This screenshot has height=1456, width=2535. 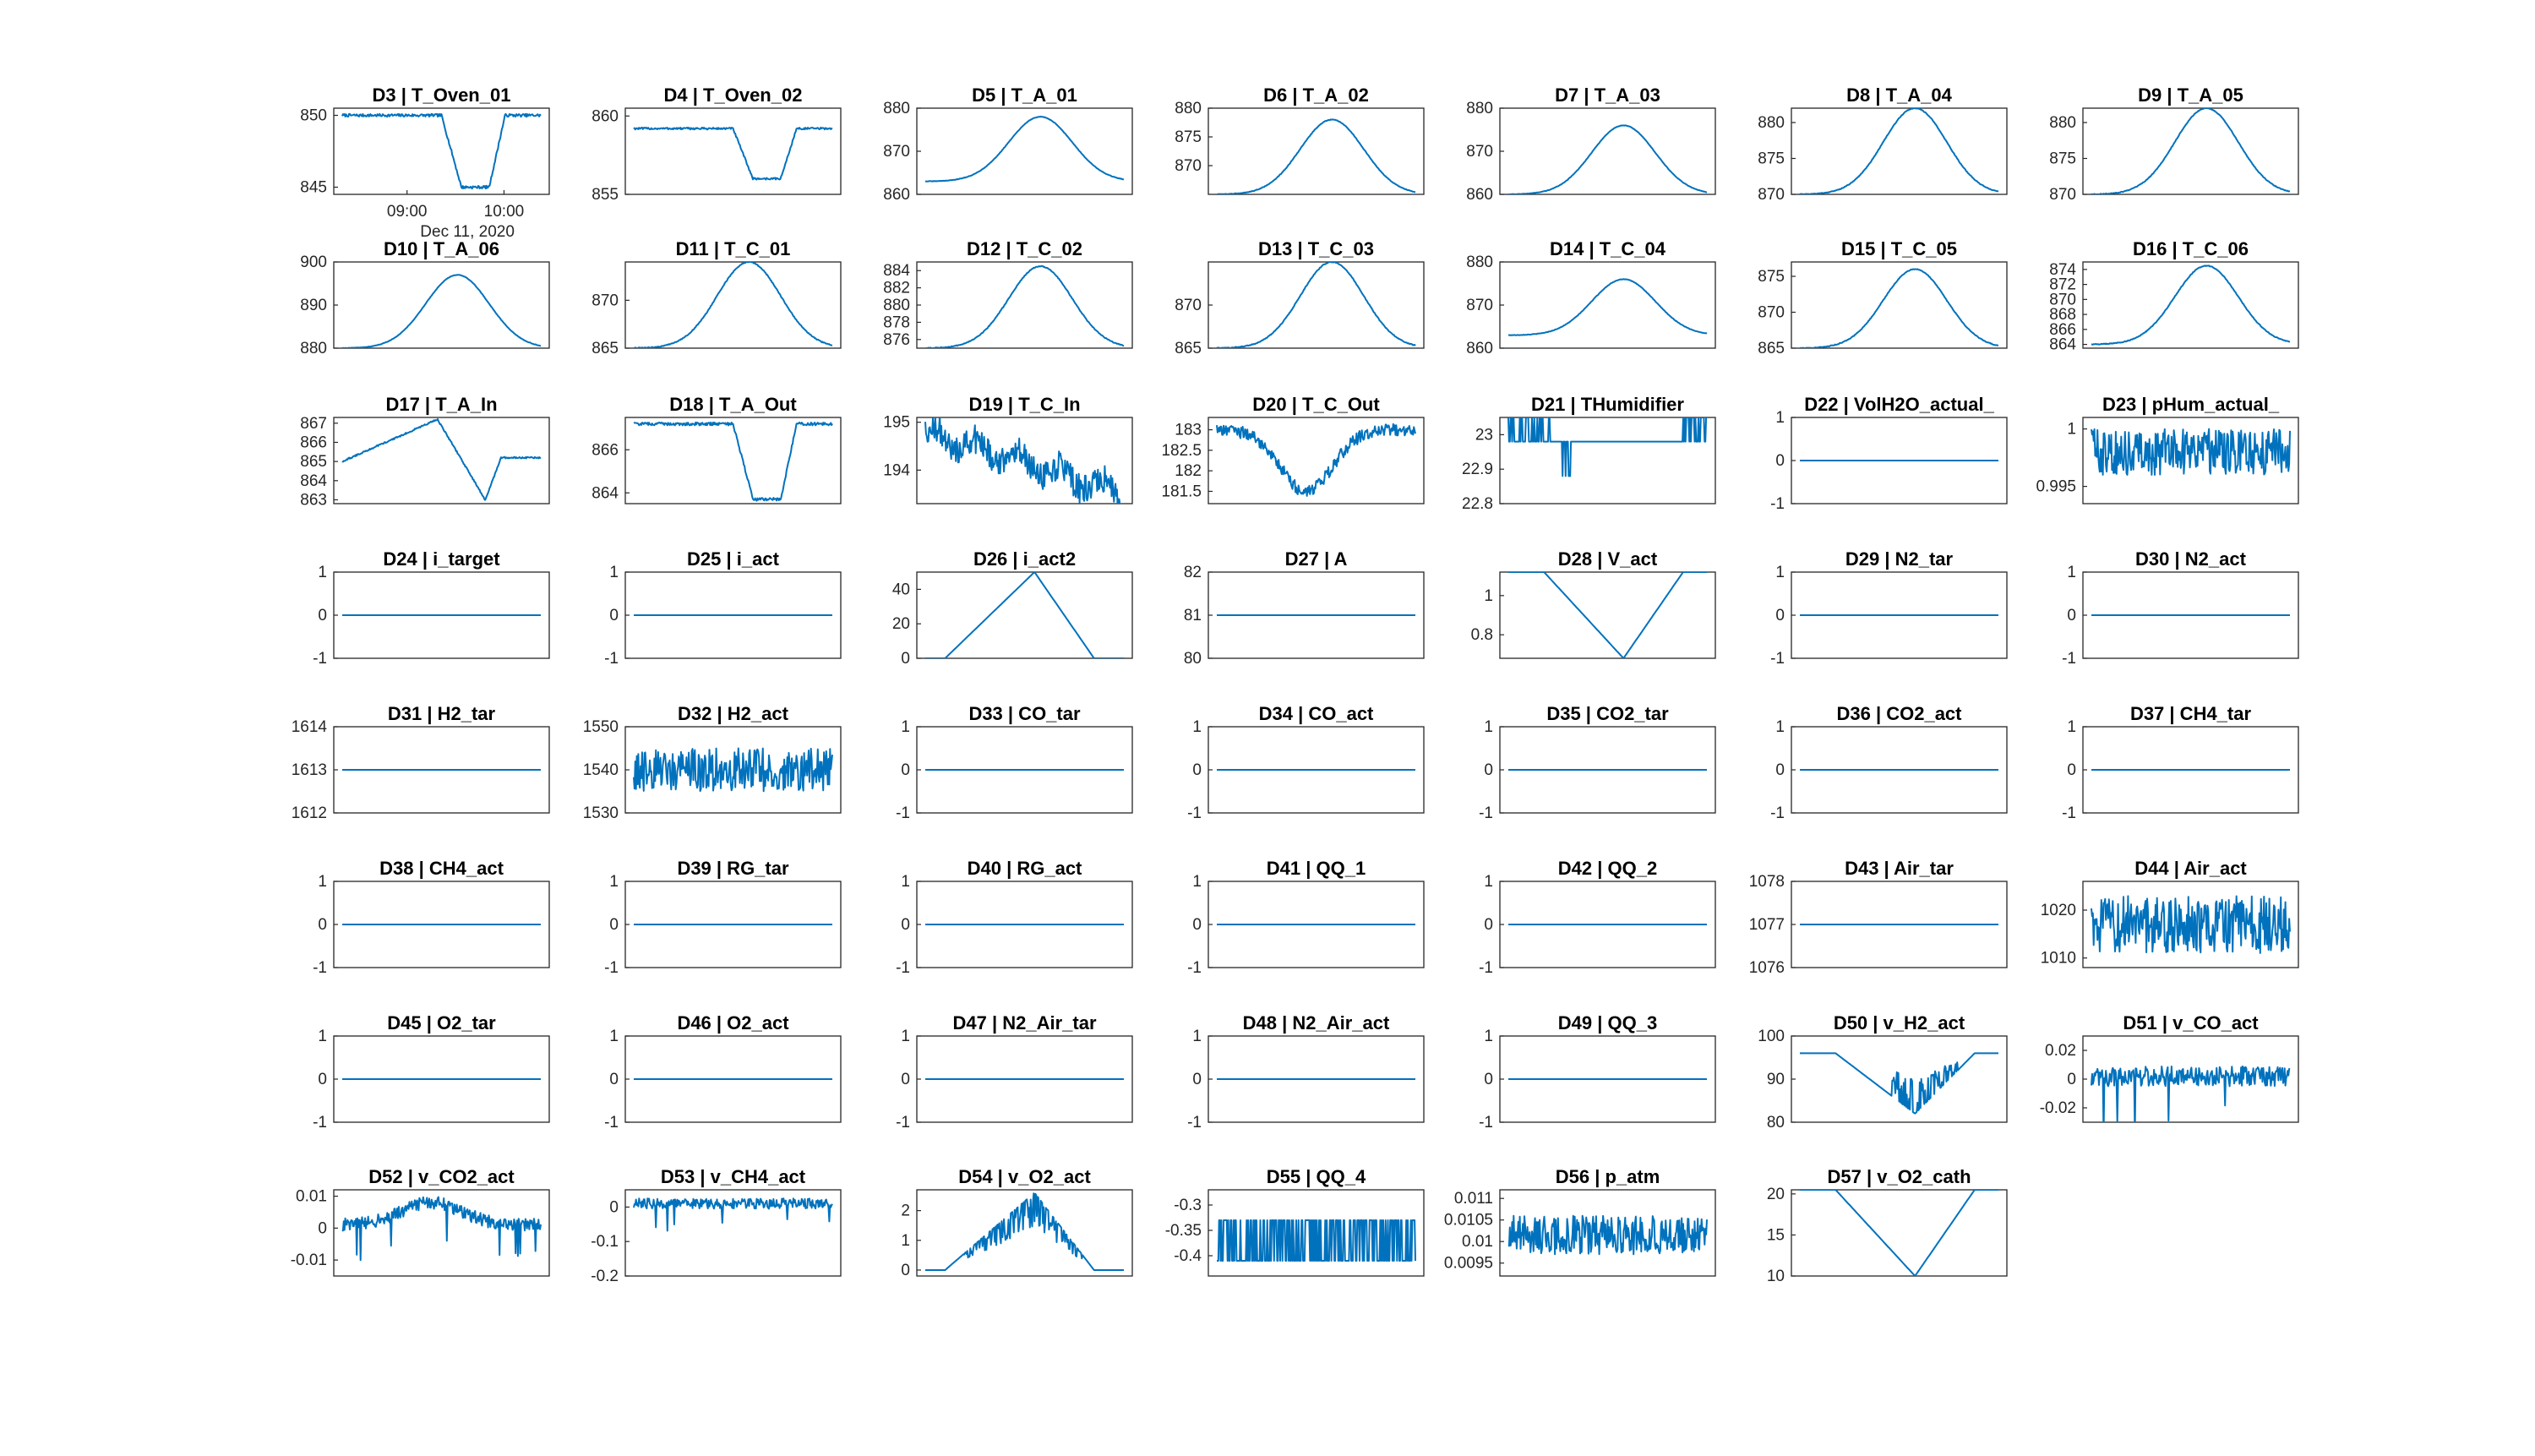 What do you see at coordinates (1899, 868) in the screenshot?
I see `subplot-title: D43 | Air_tar` at bounding box center [1899, 868].